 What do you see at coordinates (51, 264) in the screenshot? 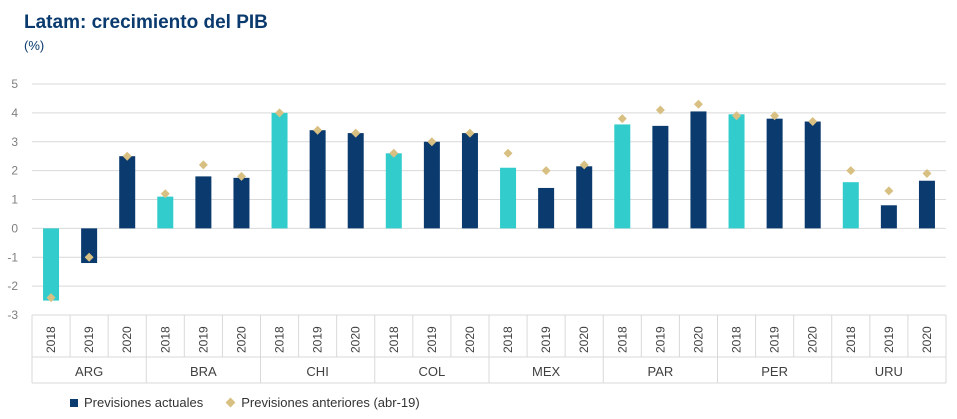
I see `bar-arg-2018` at bounding box center [51, 264].